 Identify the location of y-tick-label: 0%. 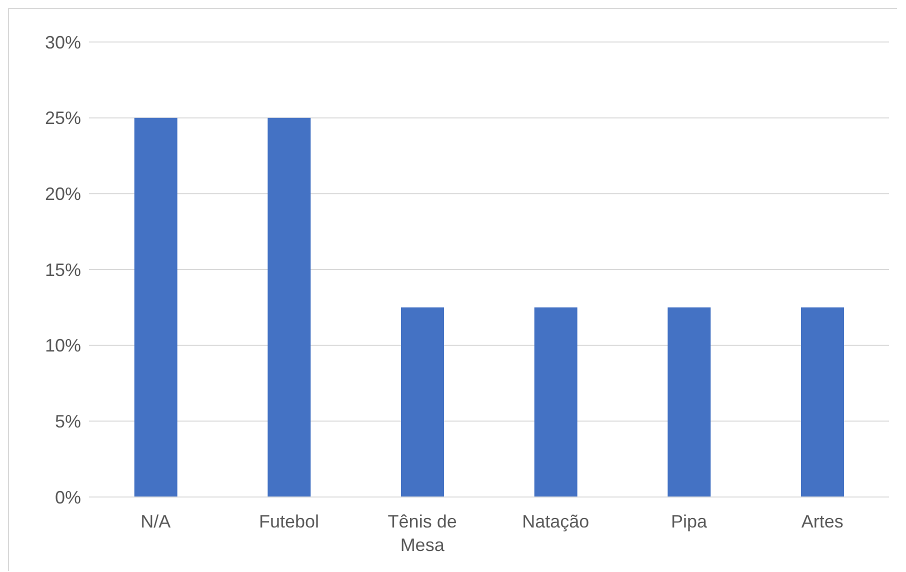
(67, 497).